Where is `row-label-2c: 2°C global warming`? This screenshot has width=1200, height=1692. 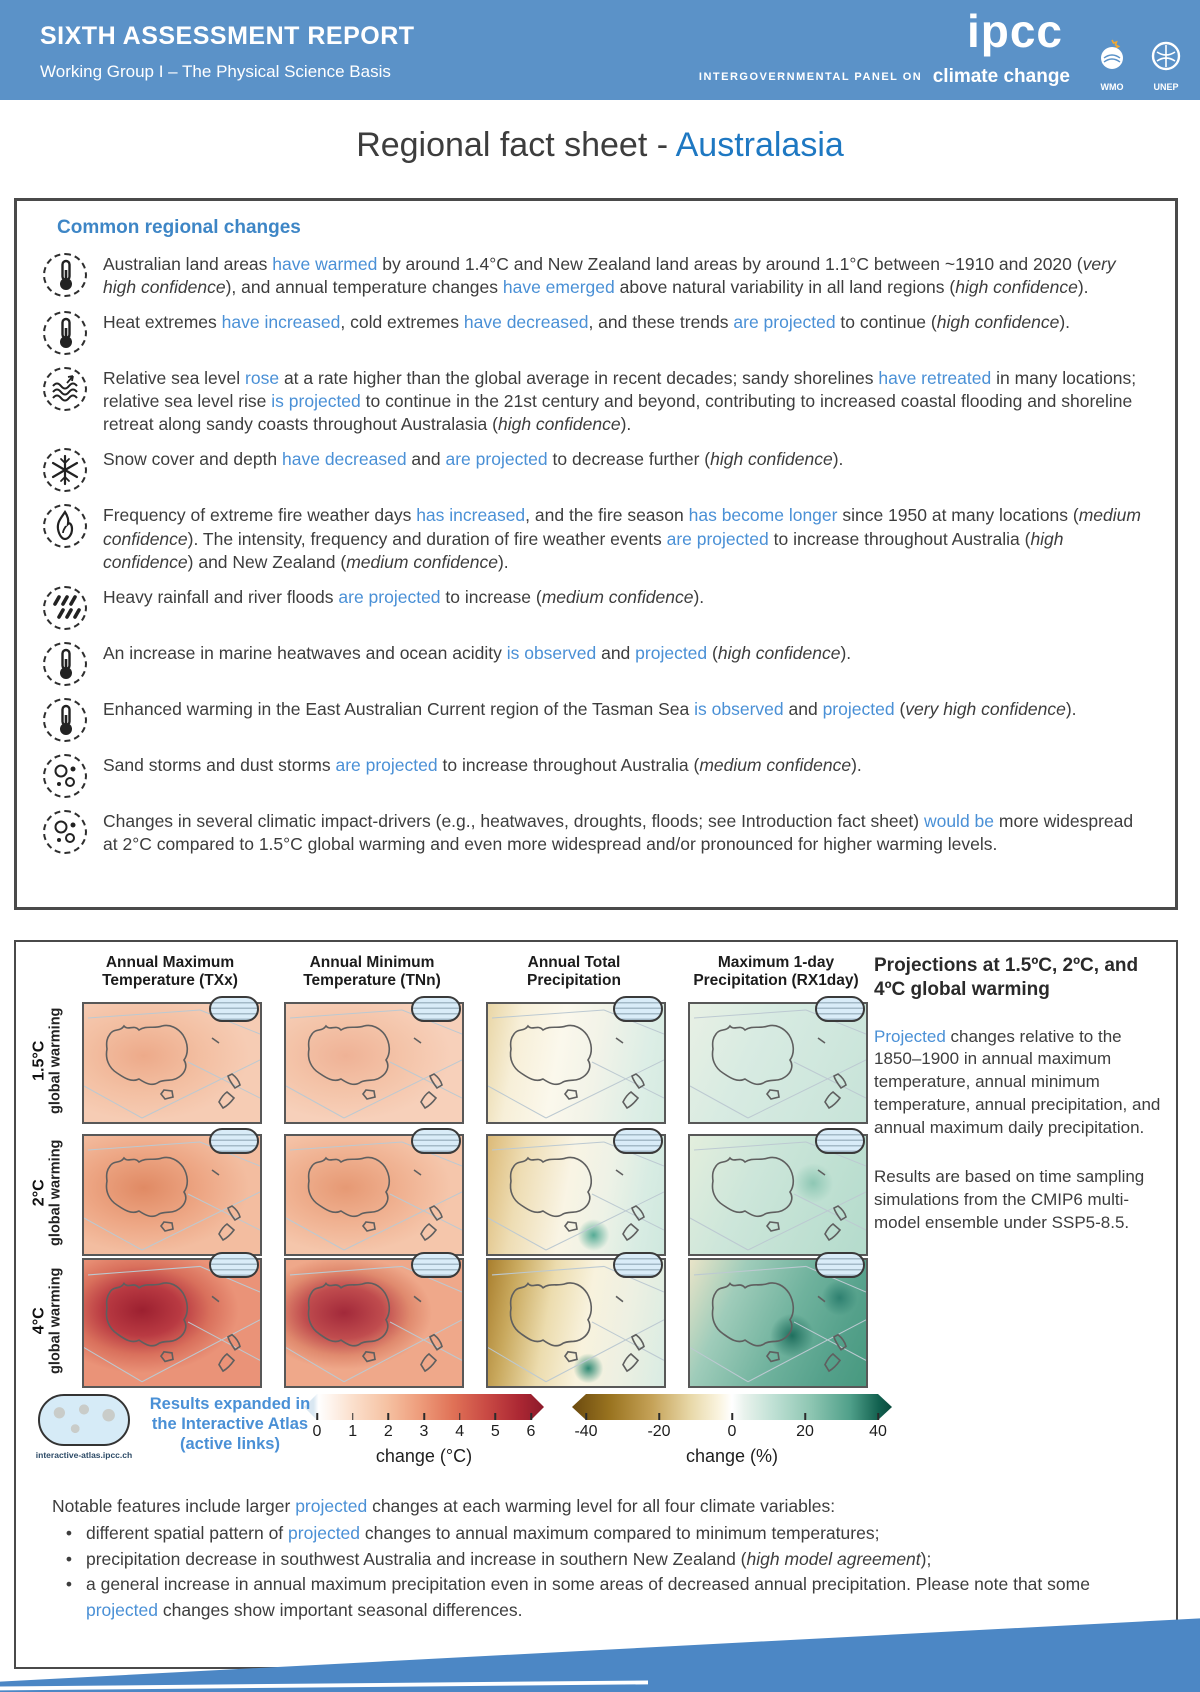 row-label-2c: 2°C global warming is located at coordinates (47, 1193).